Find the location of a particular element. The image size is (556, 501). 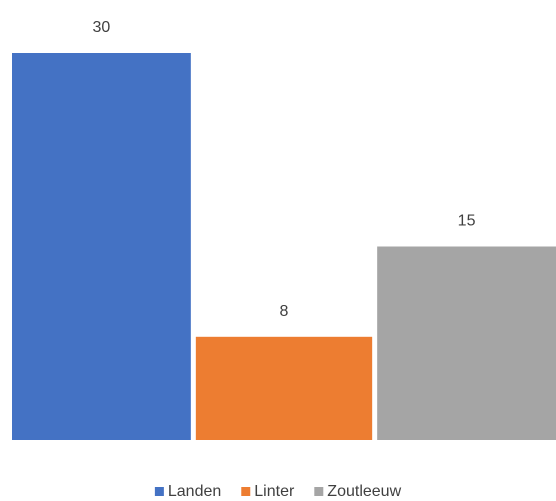

data-label: 8 is located at coordinates (284, 311).